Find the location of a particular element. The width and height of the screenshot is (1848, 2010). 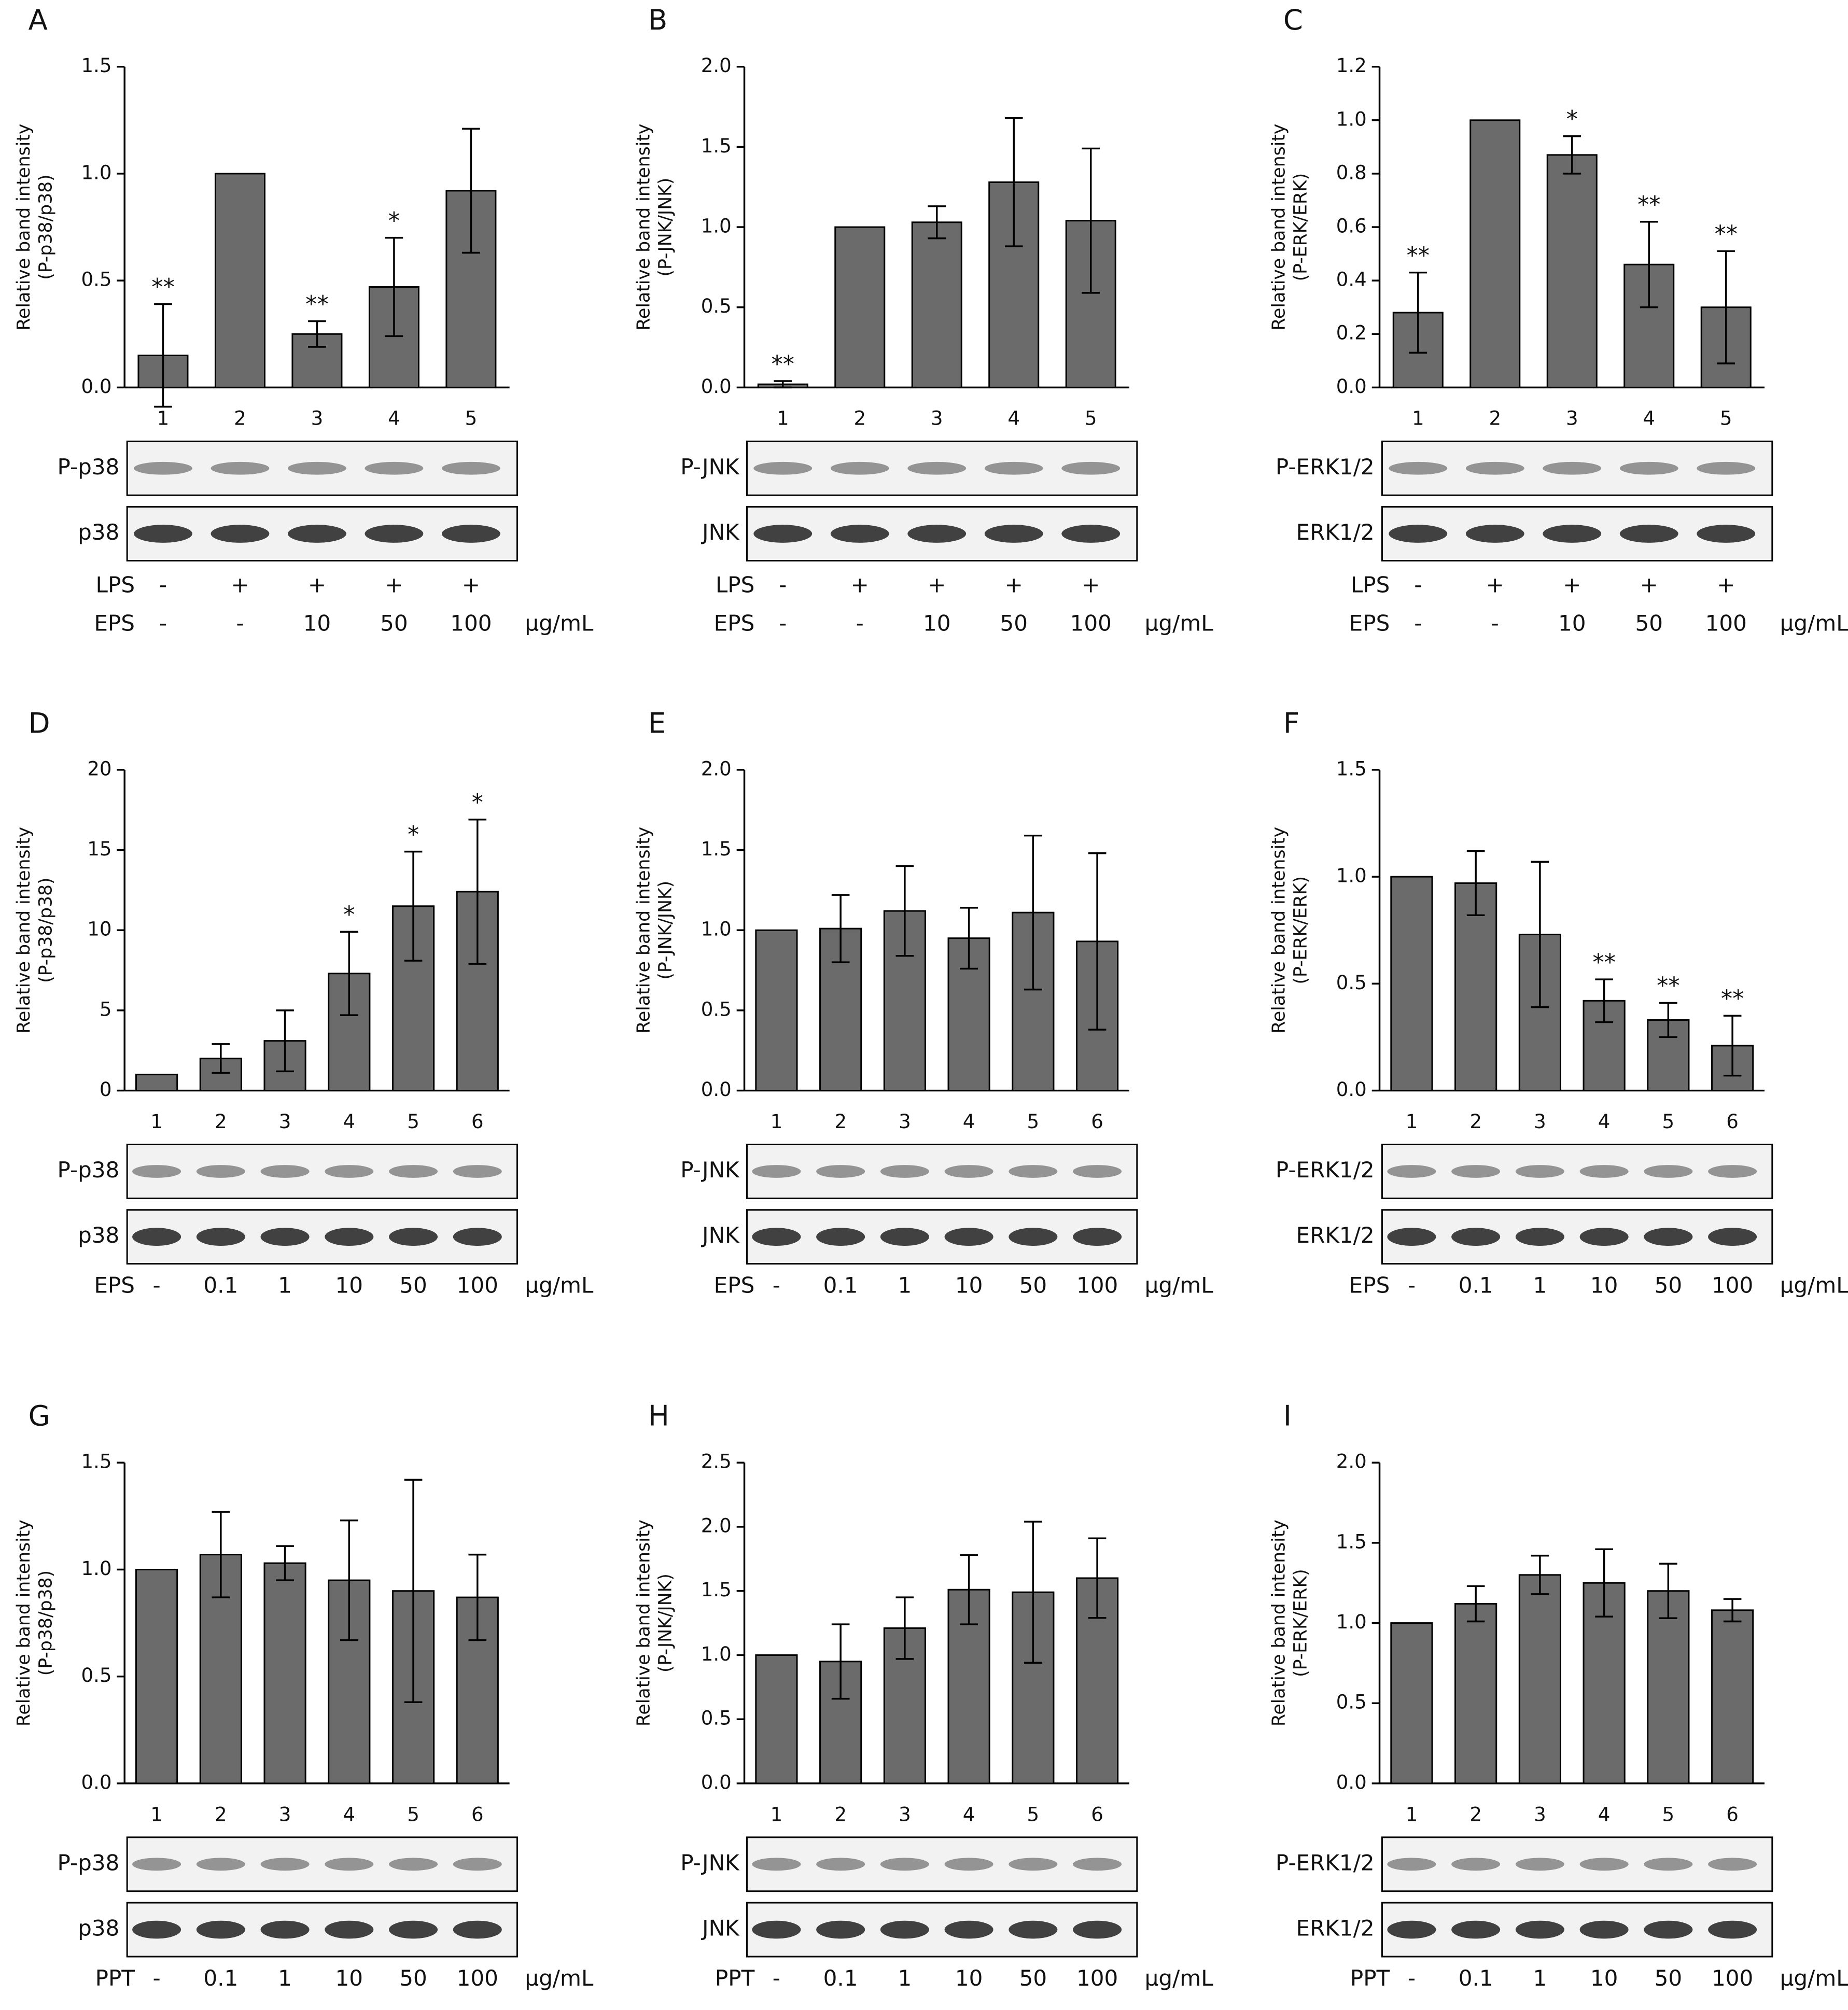

x-tick-label: 3 is located at coordinates (1540, 1814).